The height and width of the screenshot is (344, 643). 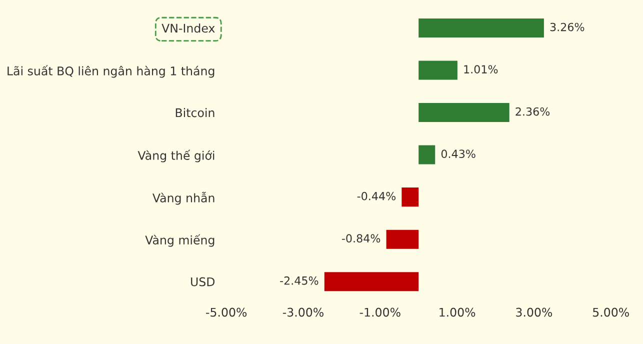 What do you see at coordinates (611, 312) in the screenshot?
I see `x-tick-label: 5.00%` at bounding box center [611, 312].